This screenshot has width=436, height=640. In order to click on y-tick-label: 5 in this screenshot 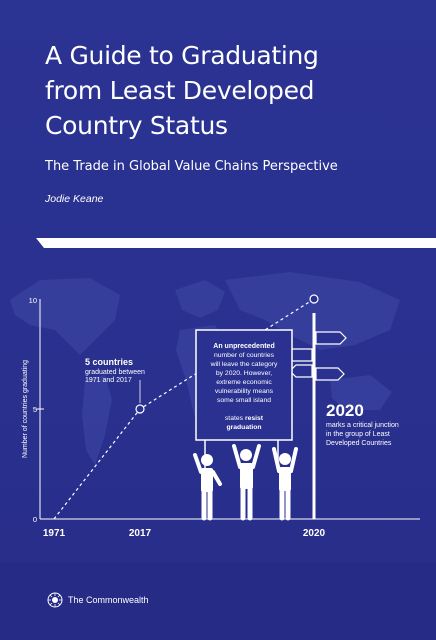, I will do `click(35, 409)`.